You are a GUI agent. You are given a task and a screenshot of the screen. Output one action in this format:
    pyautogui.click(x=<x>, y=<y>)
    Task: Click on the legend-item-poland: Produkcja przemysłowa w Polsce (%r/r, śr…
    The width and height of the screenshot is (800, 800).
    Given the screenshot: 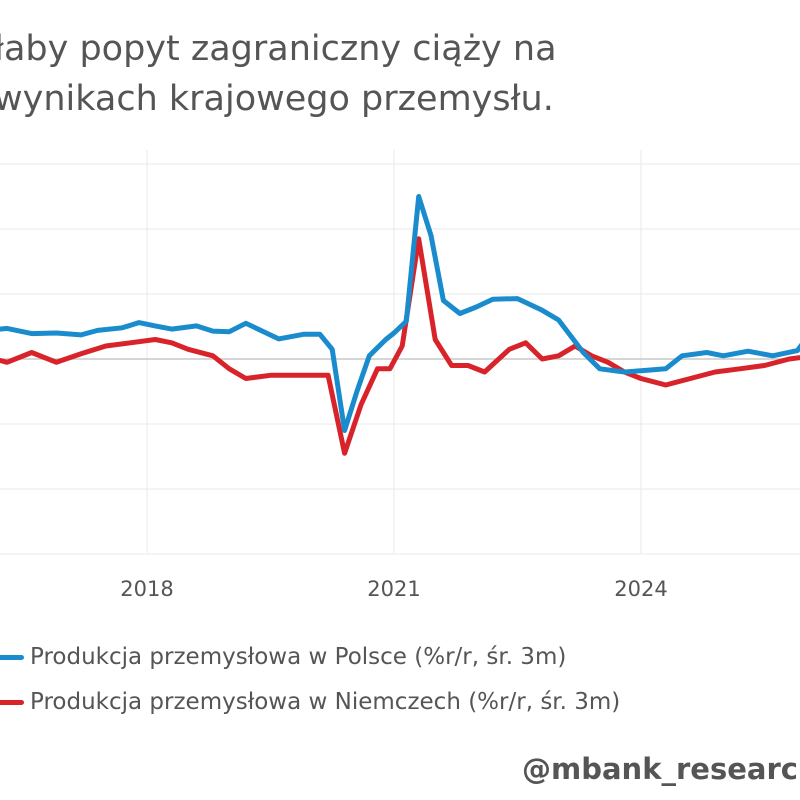 What is the action you would take?
    pyautogui.click(x=400, y=664)
    